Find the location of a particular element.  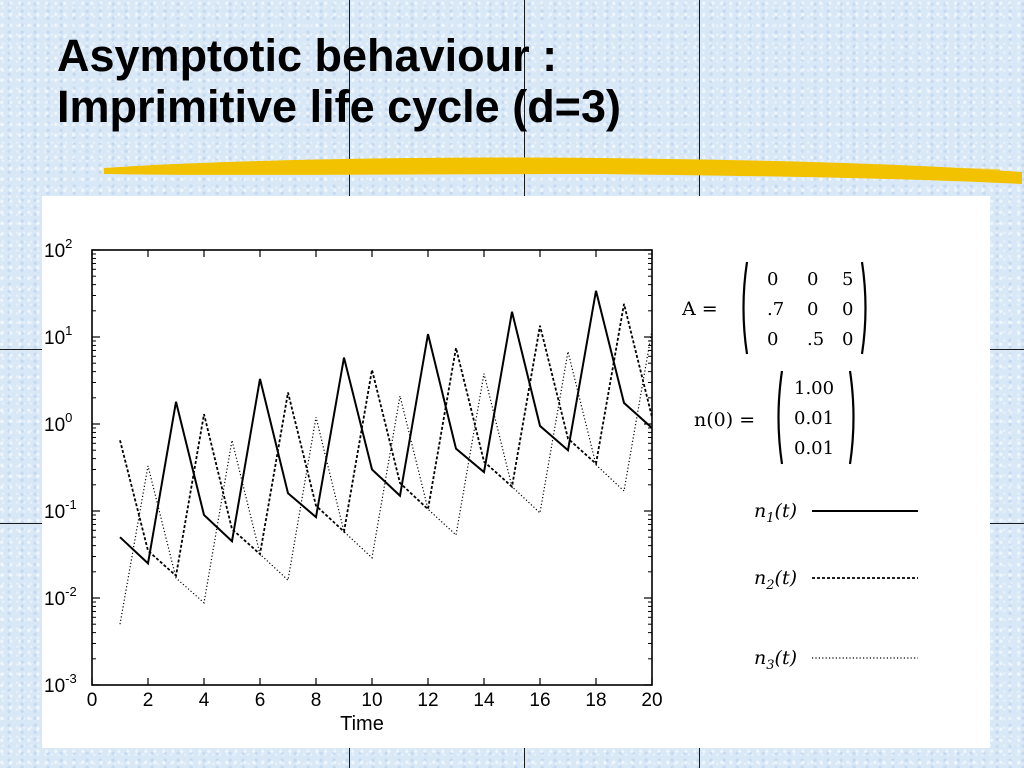

legend-label-3: n3(t) is located at coordinates (775, 660).